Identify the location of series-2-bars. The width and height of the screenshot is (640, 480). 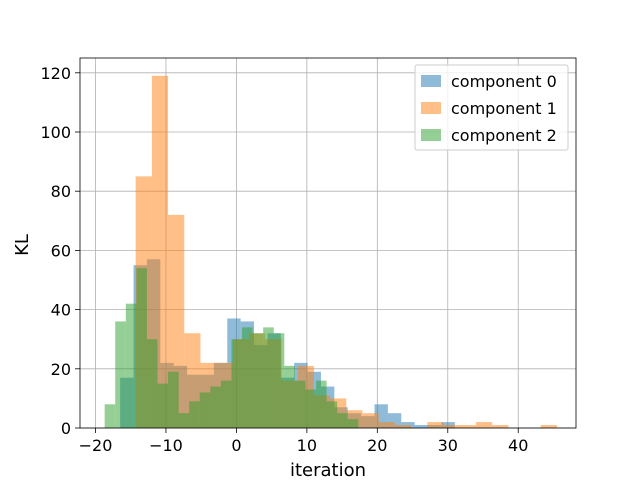
(231, 348).